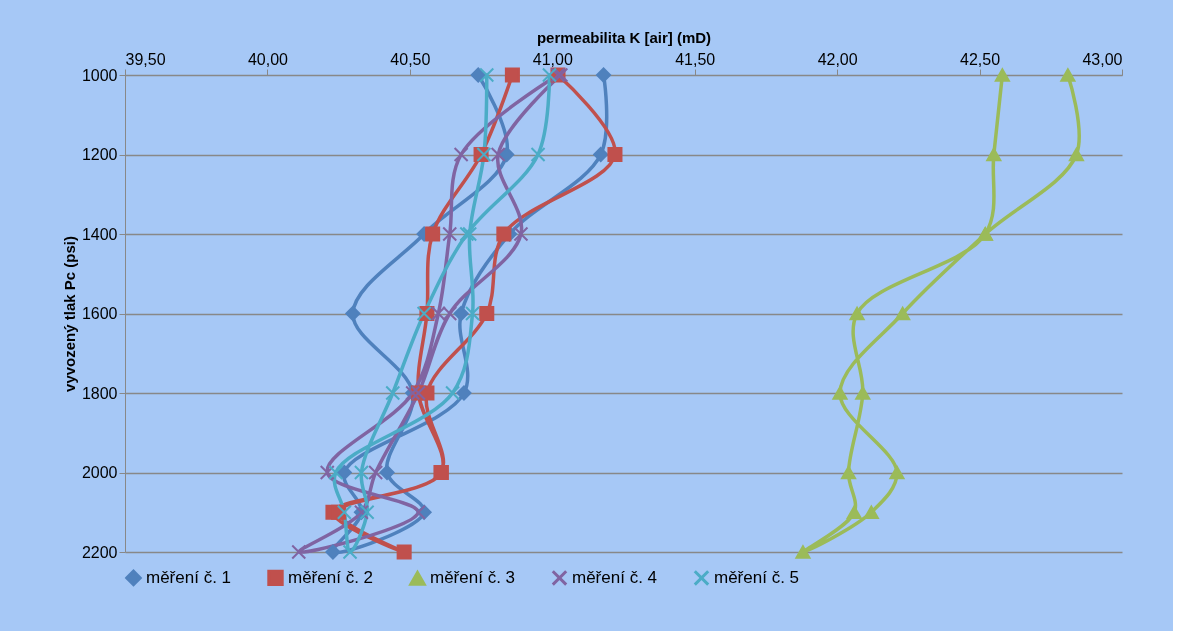 This screenshot has height=634, width=1188. Describe the element at coordinates (552, 59) in the screenshot. I see `x-tick-label: 41,00` at that location.